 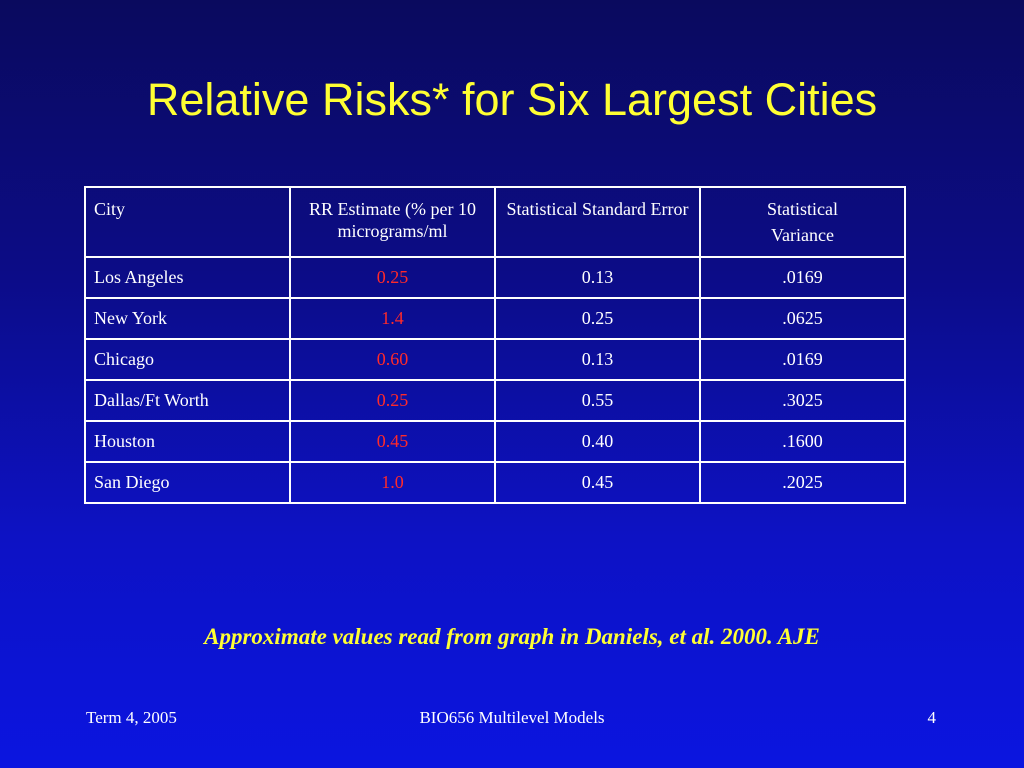 What do you see at coordinates (131, 717) in the screenshot?
I see `footer-term: Term 4, 2005` at bounding box center [131, 717].